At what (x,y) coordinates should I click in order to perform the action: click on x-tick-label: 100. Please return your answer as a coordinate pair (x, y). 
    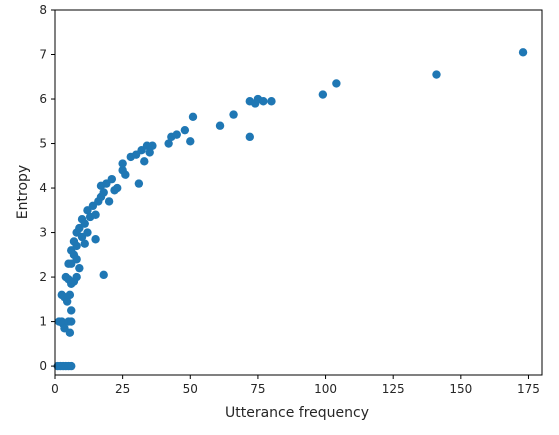
    Looking at the image, I should click on (325, 389).